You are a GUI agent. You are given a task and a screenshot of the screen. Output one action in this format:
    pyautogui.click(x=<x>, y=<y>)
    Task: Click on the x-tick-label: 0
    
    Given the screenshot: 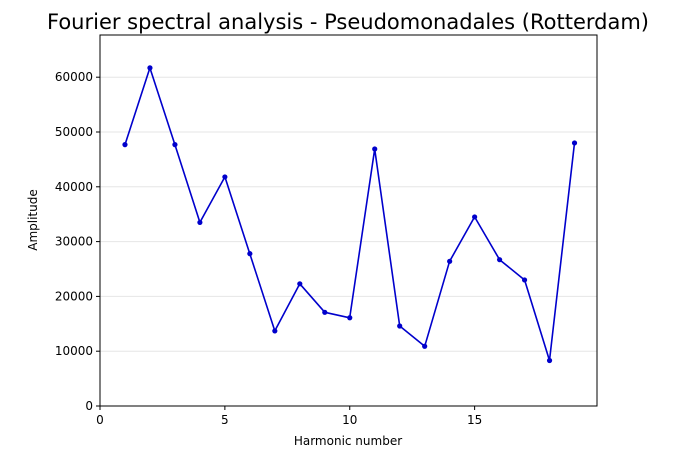 What is the action you would take?
    pyautogui.click(x=100, y=420)
    